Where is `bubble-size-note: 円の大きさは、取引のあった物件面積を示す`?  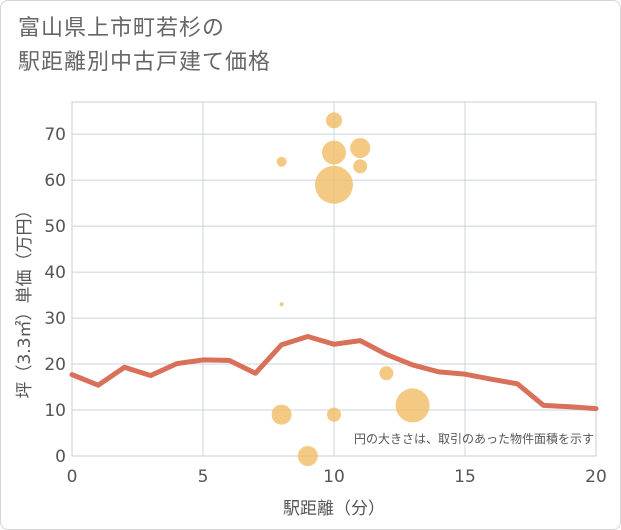
bubble-size-note: 円の大きさは、取引のあった物件面積を示す is located at coordinates (474, 438).